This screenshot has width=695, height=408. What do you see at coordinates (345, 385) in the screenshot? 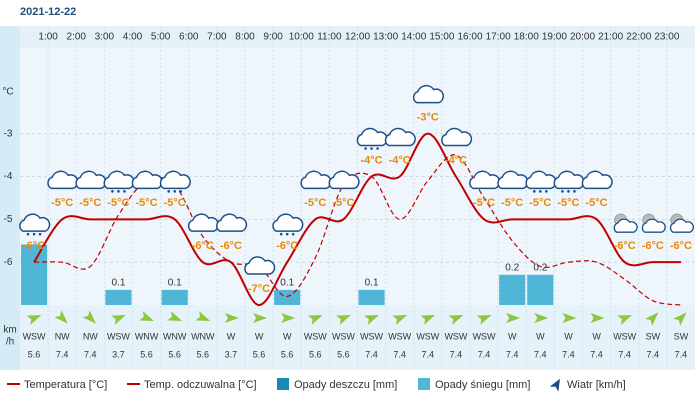
I see `legend-label: Opady deszczu [mm]` at bounding box center [345, 385].